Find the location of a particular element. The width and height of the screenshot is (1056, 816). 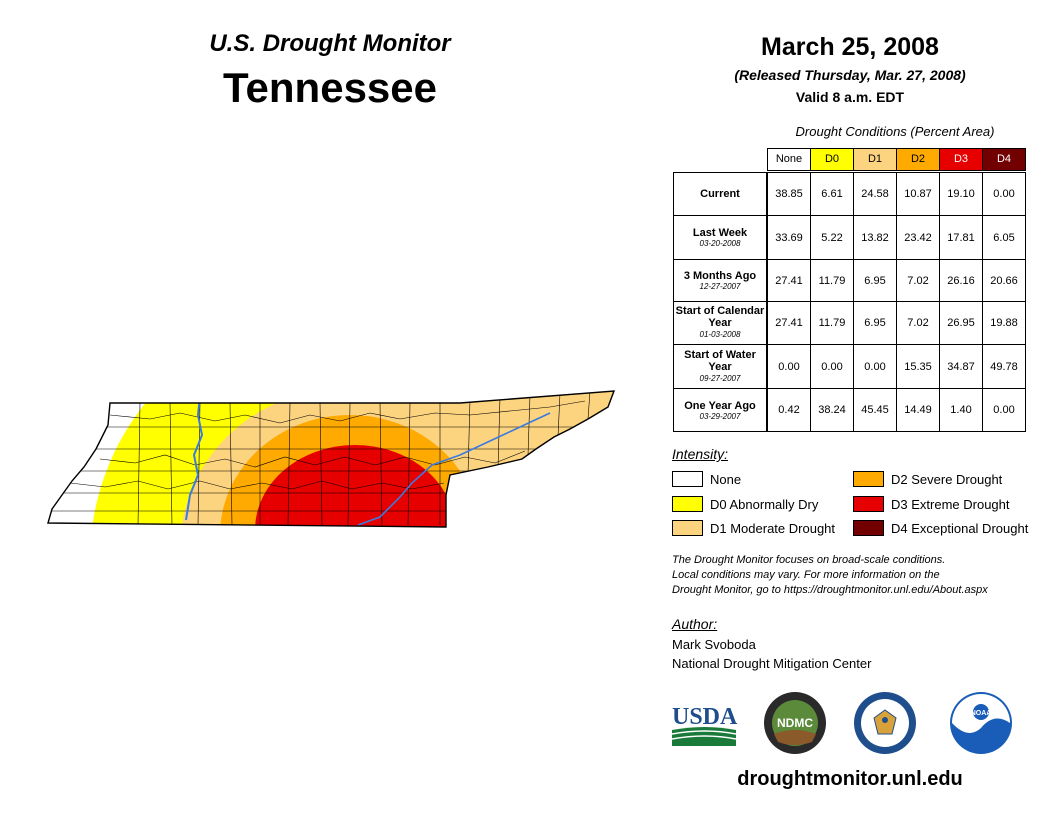

row-label-one-year-ago: One Year Ago 03-29-2007 is located at coordinates (720, 410).